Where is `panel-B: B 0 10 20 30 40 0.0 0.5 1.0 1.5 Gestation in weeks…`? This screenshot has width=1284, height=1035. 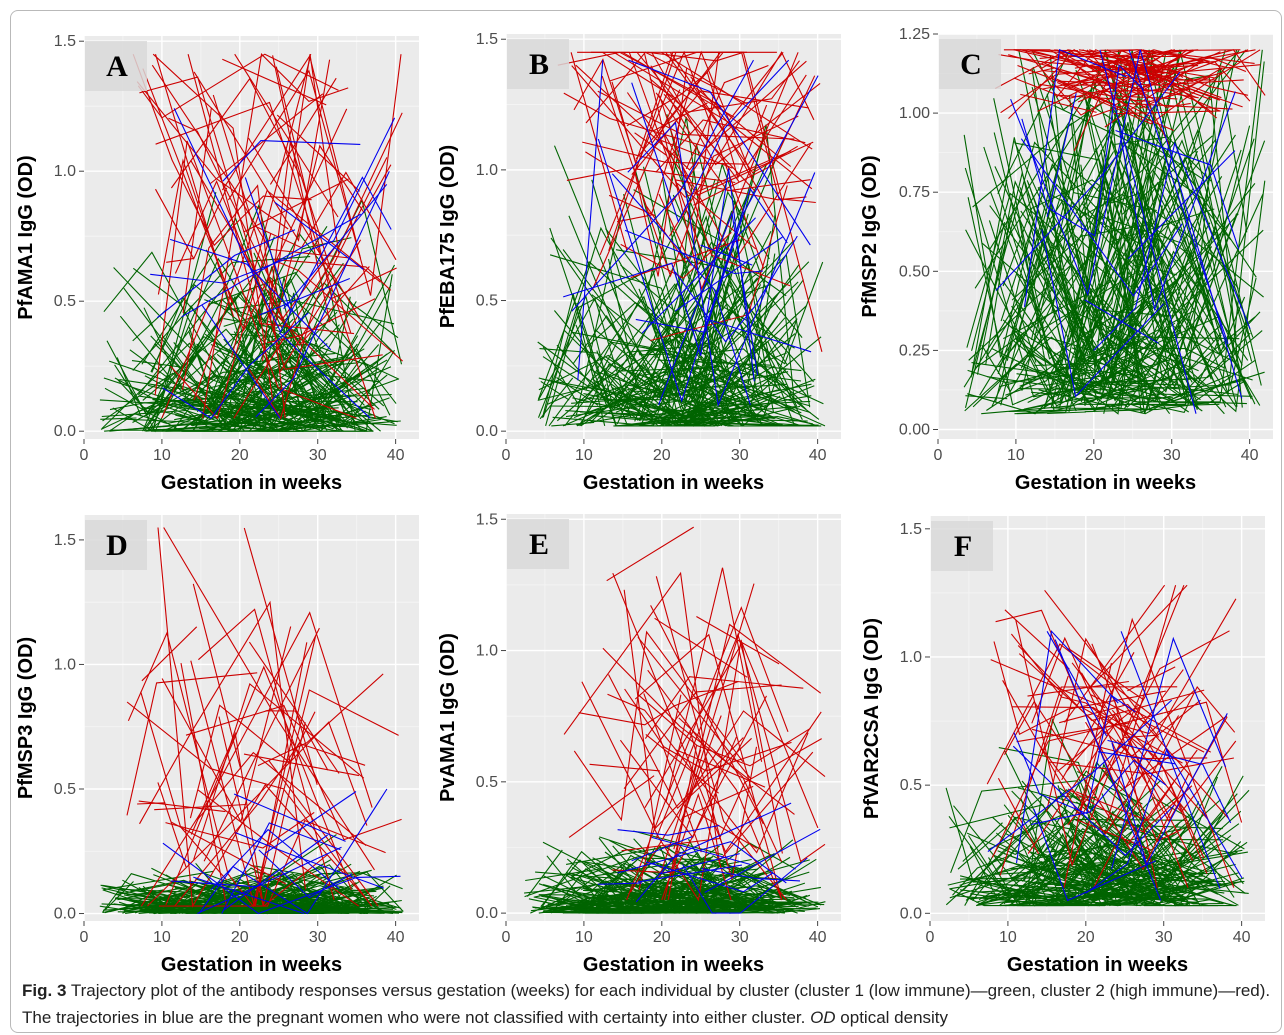 panel-B: B 0 10 20 30 40 0.0 0.5 1.0 1.5 Gestation in weeks… is located at coordinates (639, 262).